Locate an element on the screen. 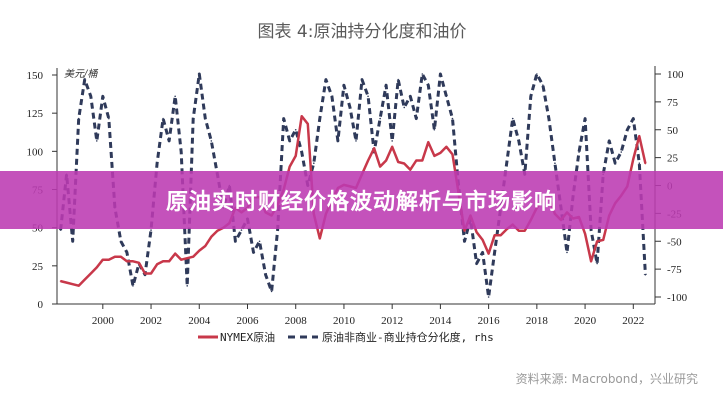 This screenshot has width=723, height=400. x-axis-tick-label: 2016 is located at coordinates (489, 321).